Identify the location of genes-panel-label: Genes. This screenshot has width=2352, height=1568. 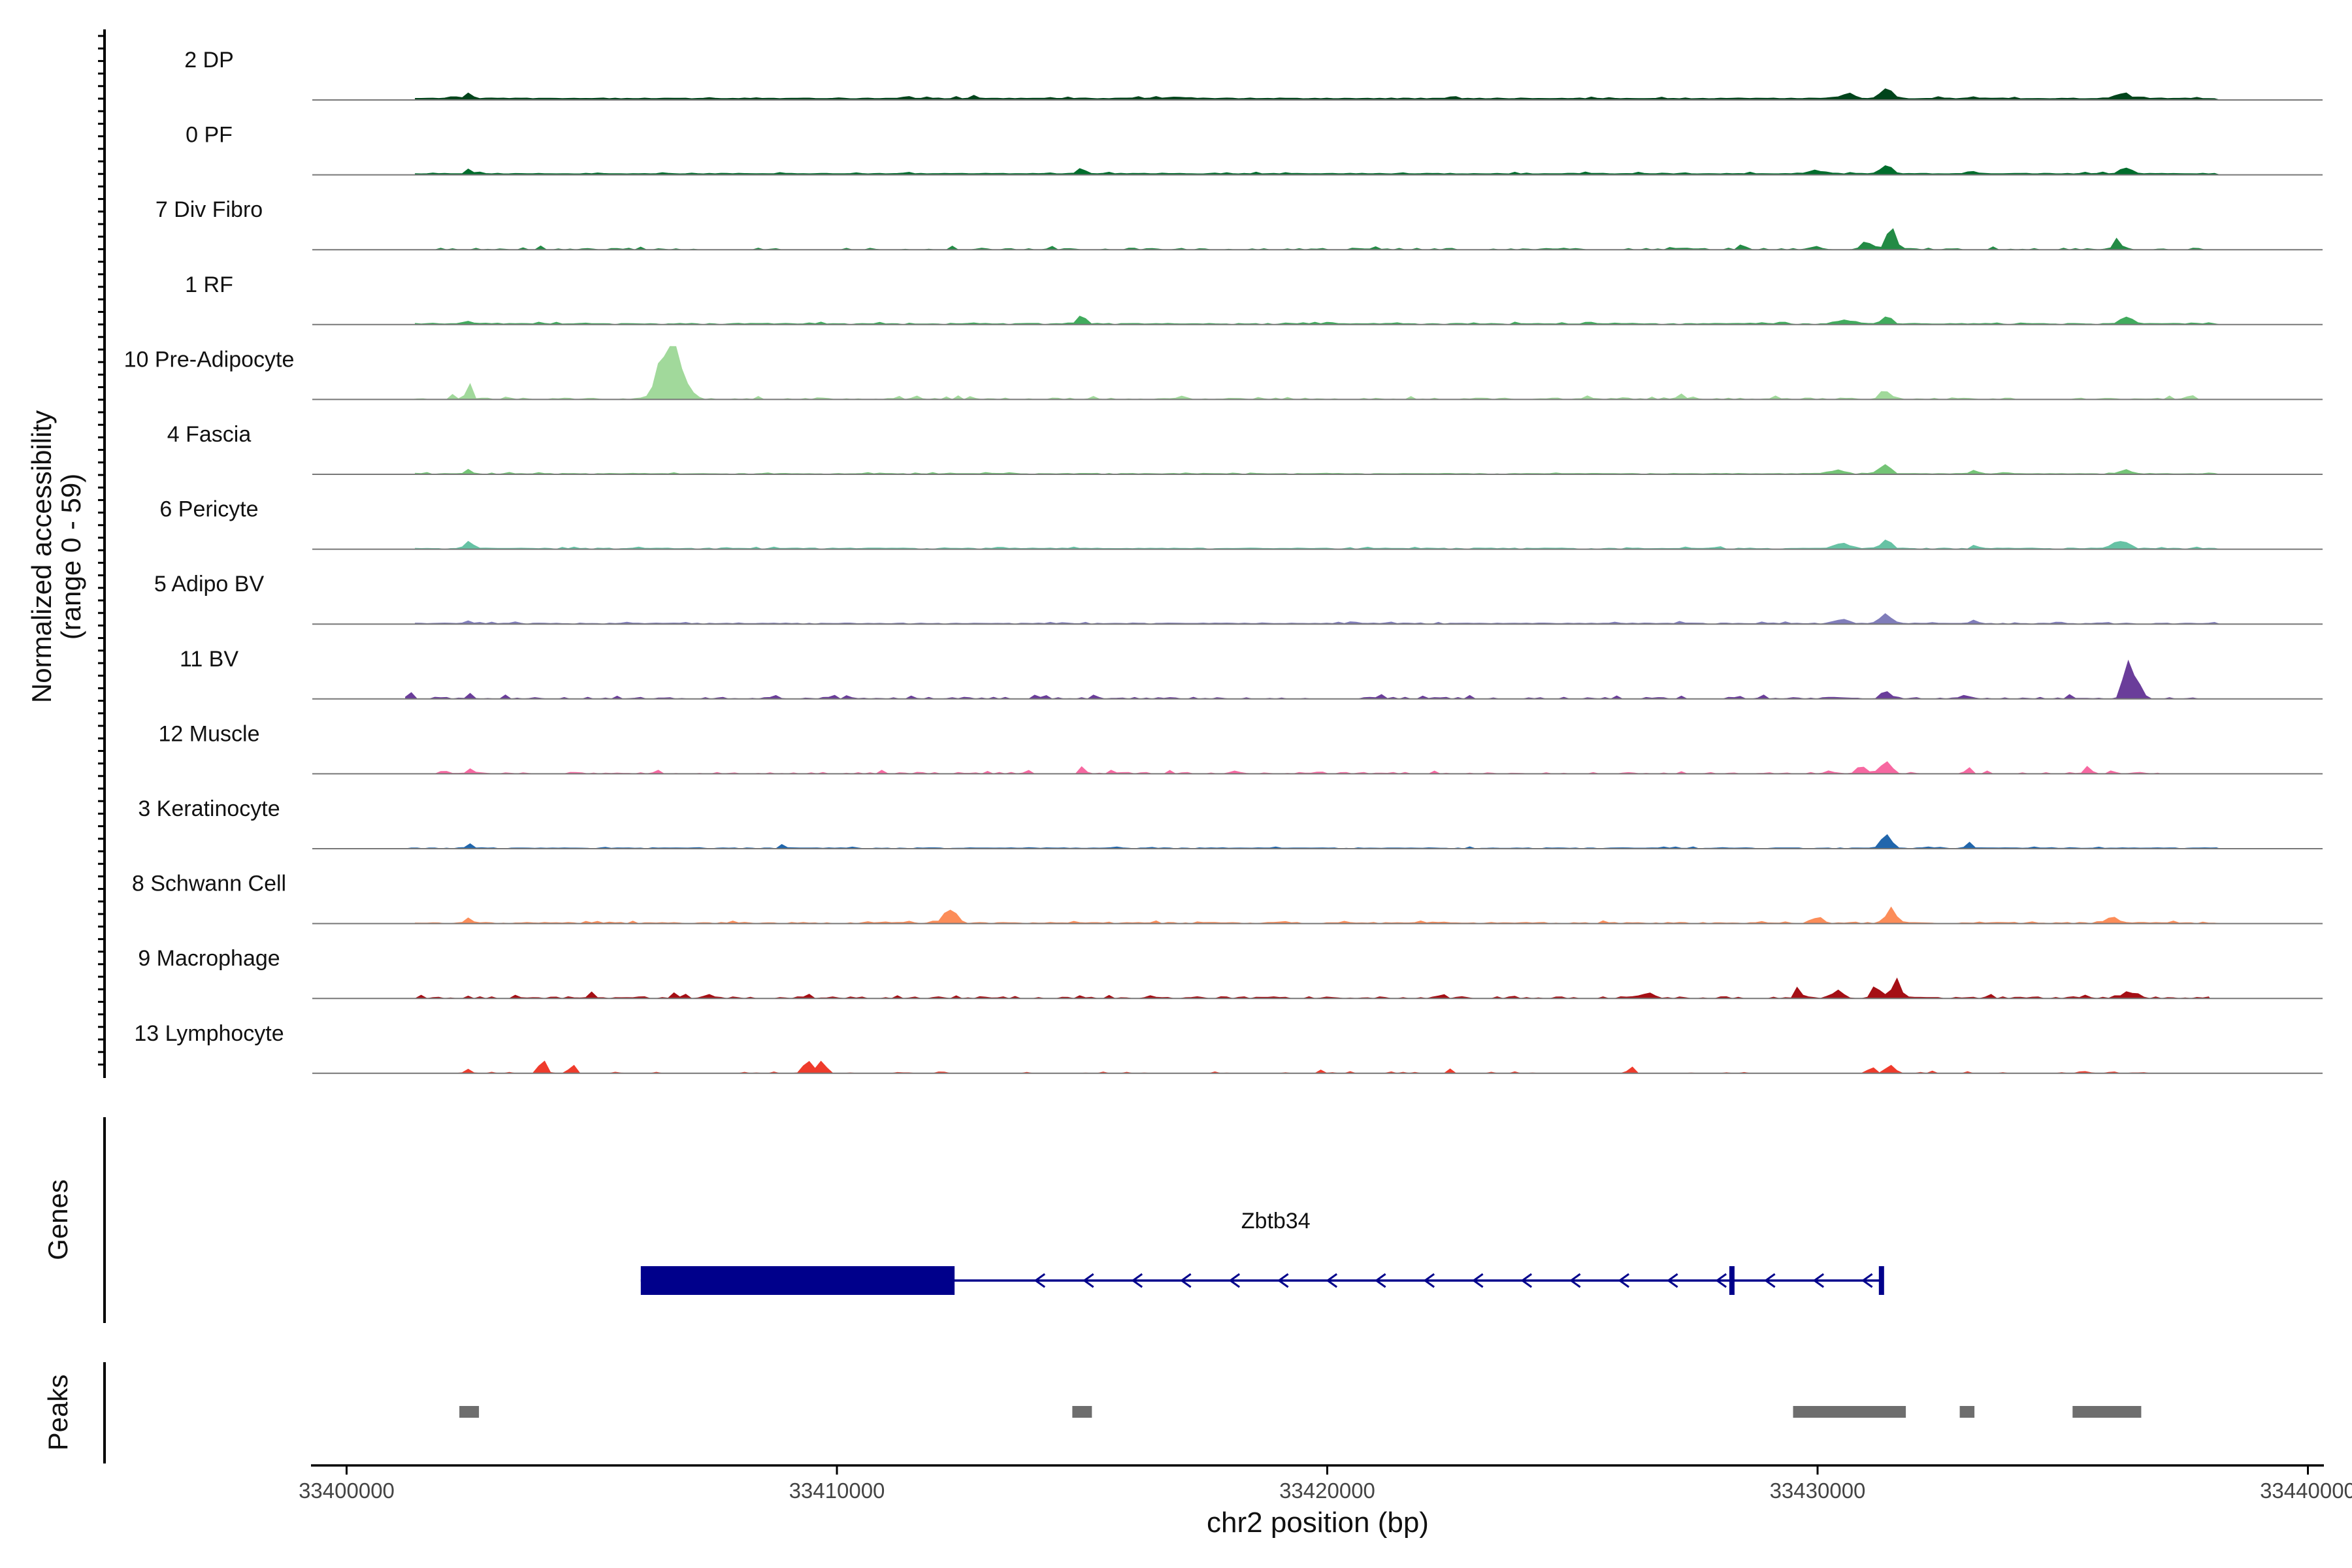
(57, 1219).